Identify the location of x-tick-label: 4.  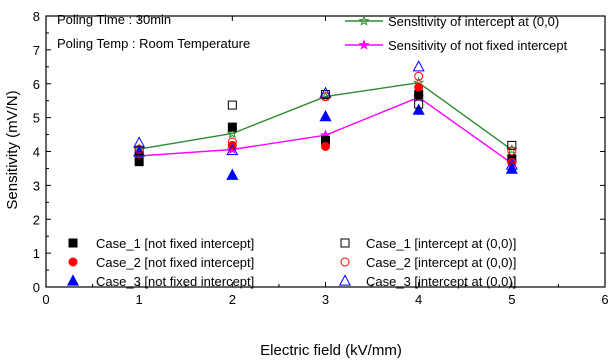
(418, 299).